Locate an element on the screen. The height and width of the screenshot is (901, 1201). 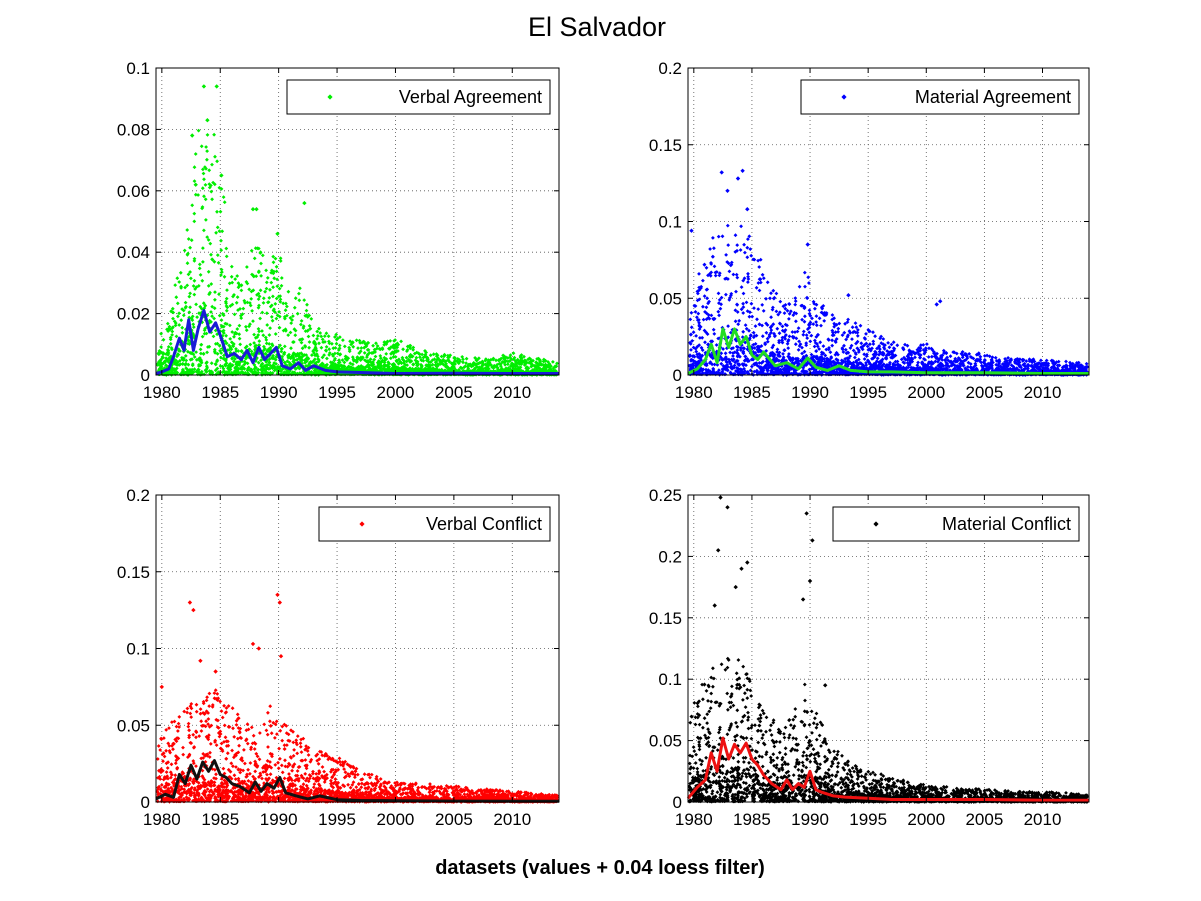
legend: Material Agreement is located at coordinates (940, 97).